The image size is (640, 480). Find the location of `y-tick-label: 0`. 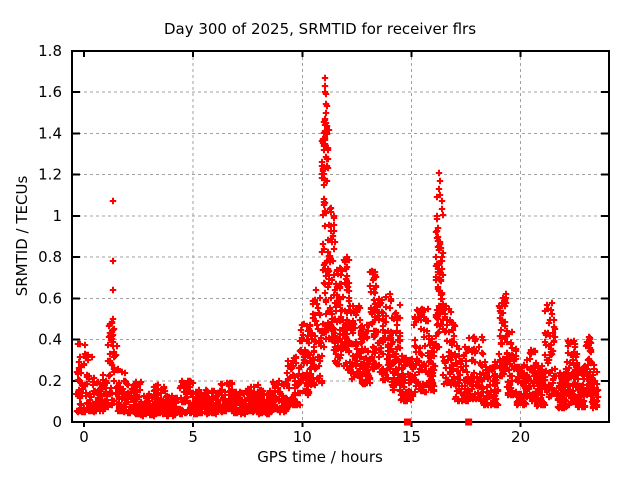

y-tick-label: 0 is located at coordinates (57, 422).